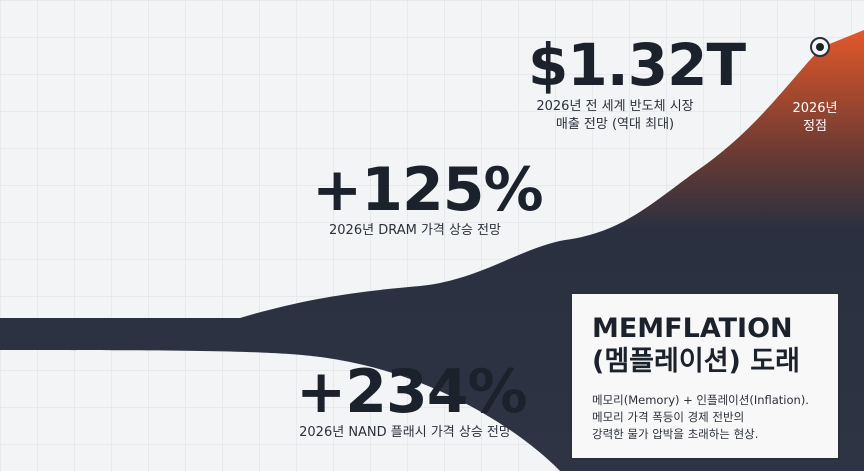 The height and width of the screenshot is (471, 864). What do you see at coordinates (692, 328) in the screenshot?
I see `callout-title: MEMFLATION` at bounding box center [692, 328].